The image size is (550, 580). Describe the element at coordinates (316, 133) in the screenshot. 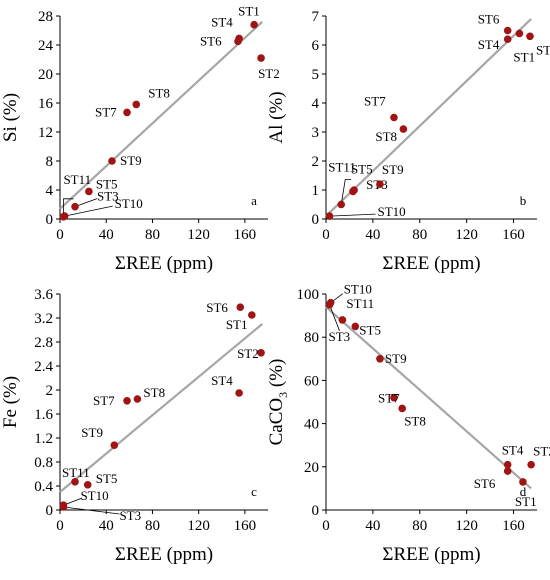

I see `y-tick-label: 3` at that location.